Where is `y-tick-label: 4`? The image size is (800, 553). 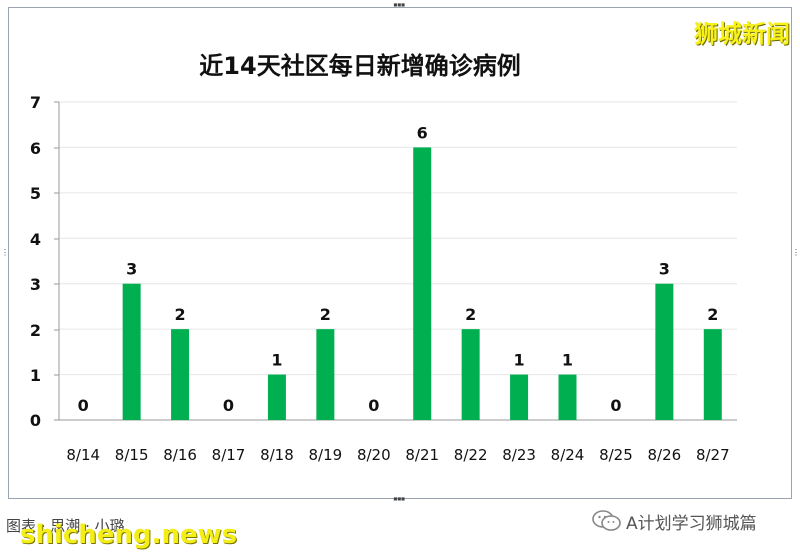
y-tick-label: 4 is located at coordinates (35, 239).